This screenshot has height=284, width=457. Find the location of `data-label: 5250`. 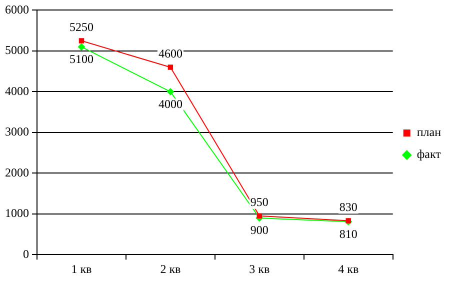

data-label: 5250 is located at coordinates (81, 27).